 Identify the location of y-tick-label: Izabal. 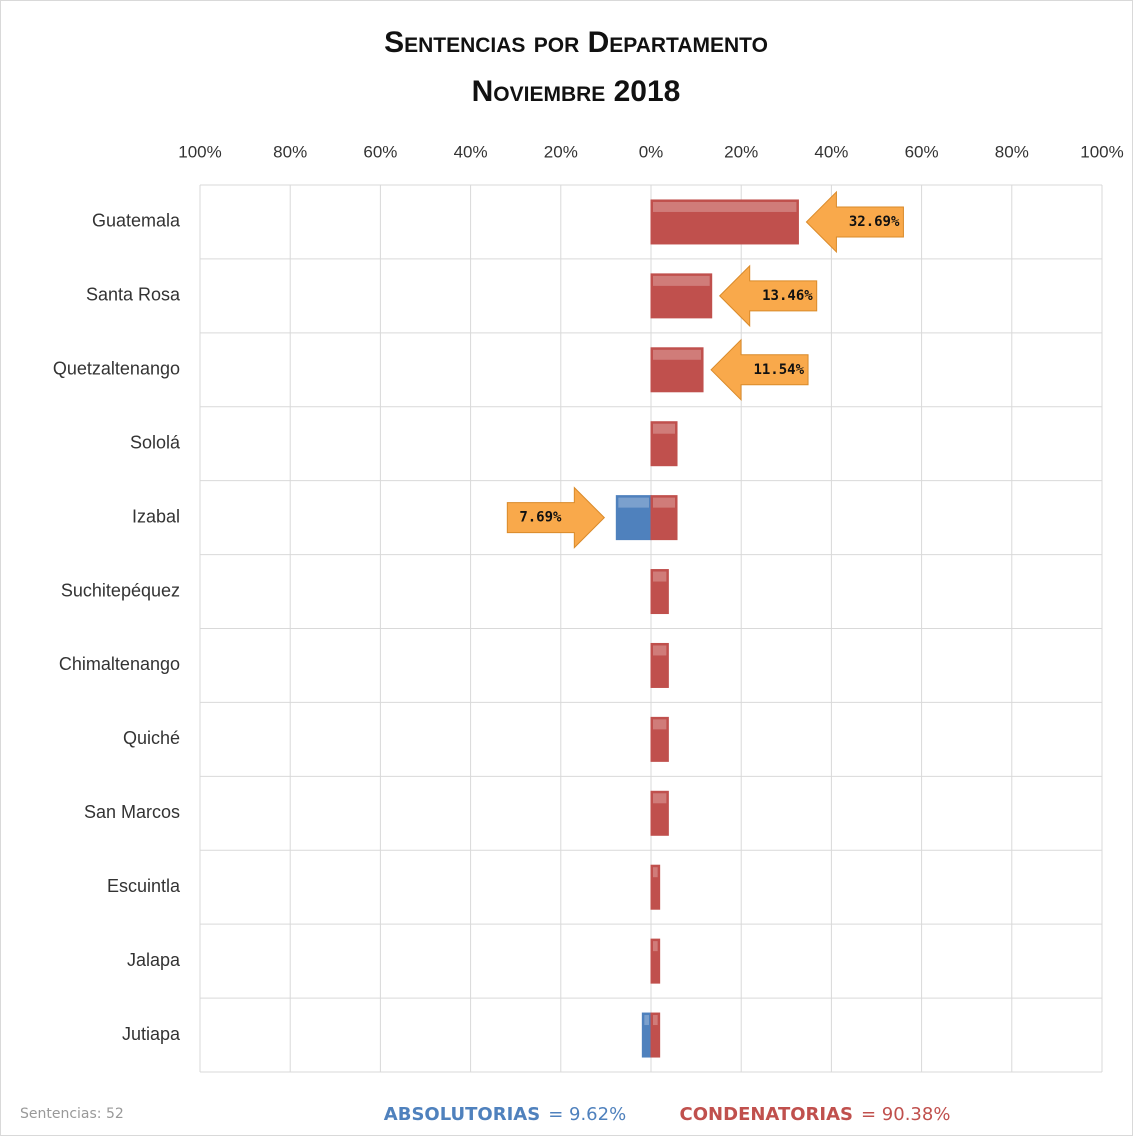
(156, 516).